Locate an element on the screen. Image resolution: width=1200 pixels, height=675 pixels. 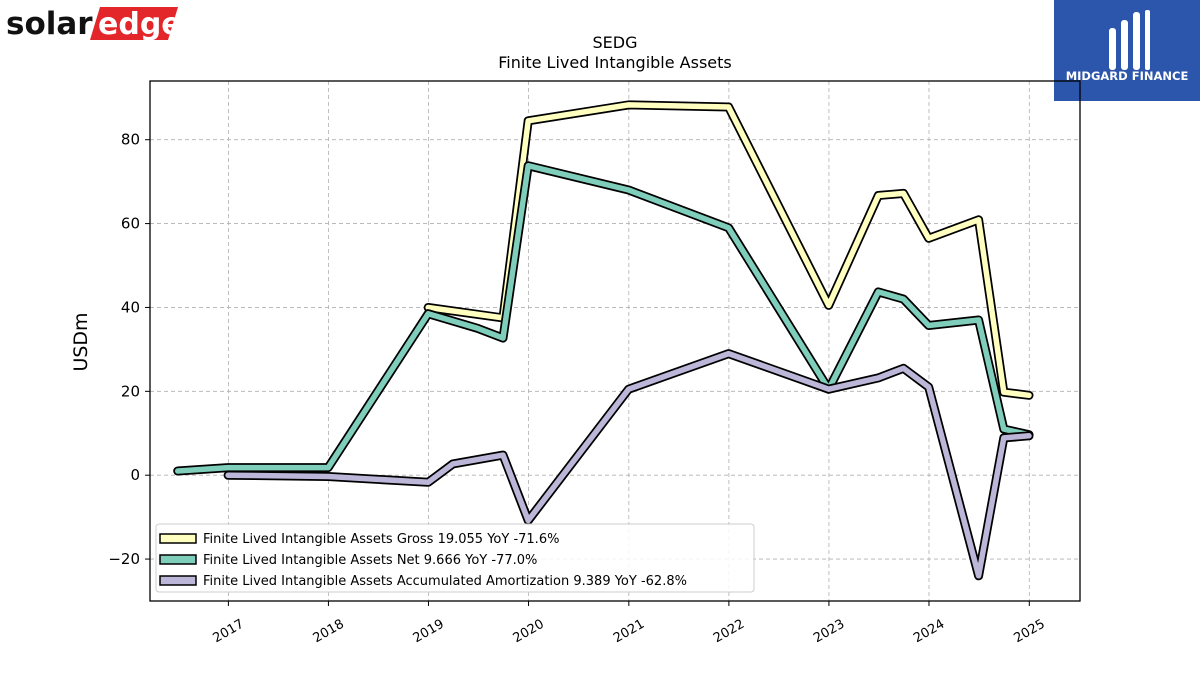
y-tick-label: 80 is located at coordinates (130, 140).